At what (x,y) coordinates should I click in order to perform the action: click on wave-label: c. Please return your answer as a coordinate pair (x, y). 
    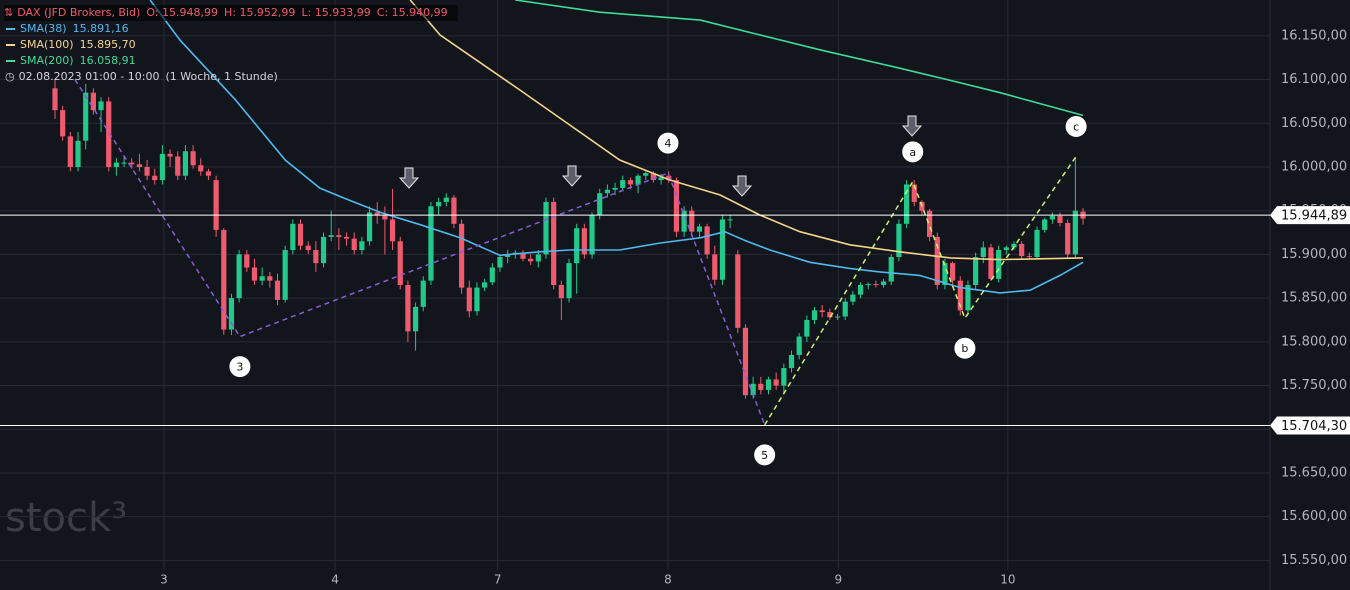
    Looking at the image, I should click on (1076, 126).